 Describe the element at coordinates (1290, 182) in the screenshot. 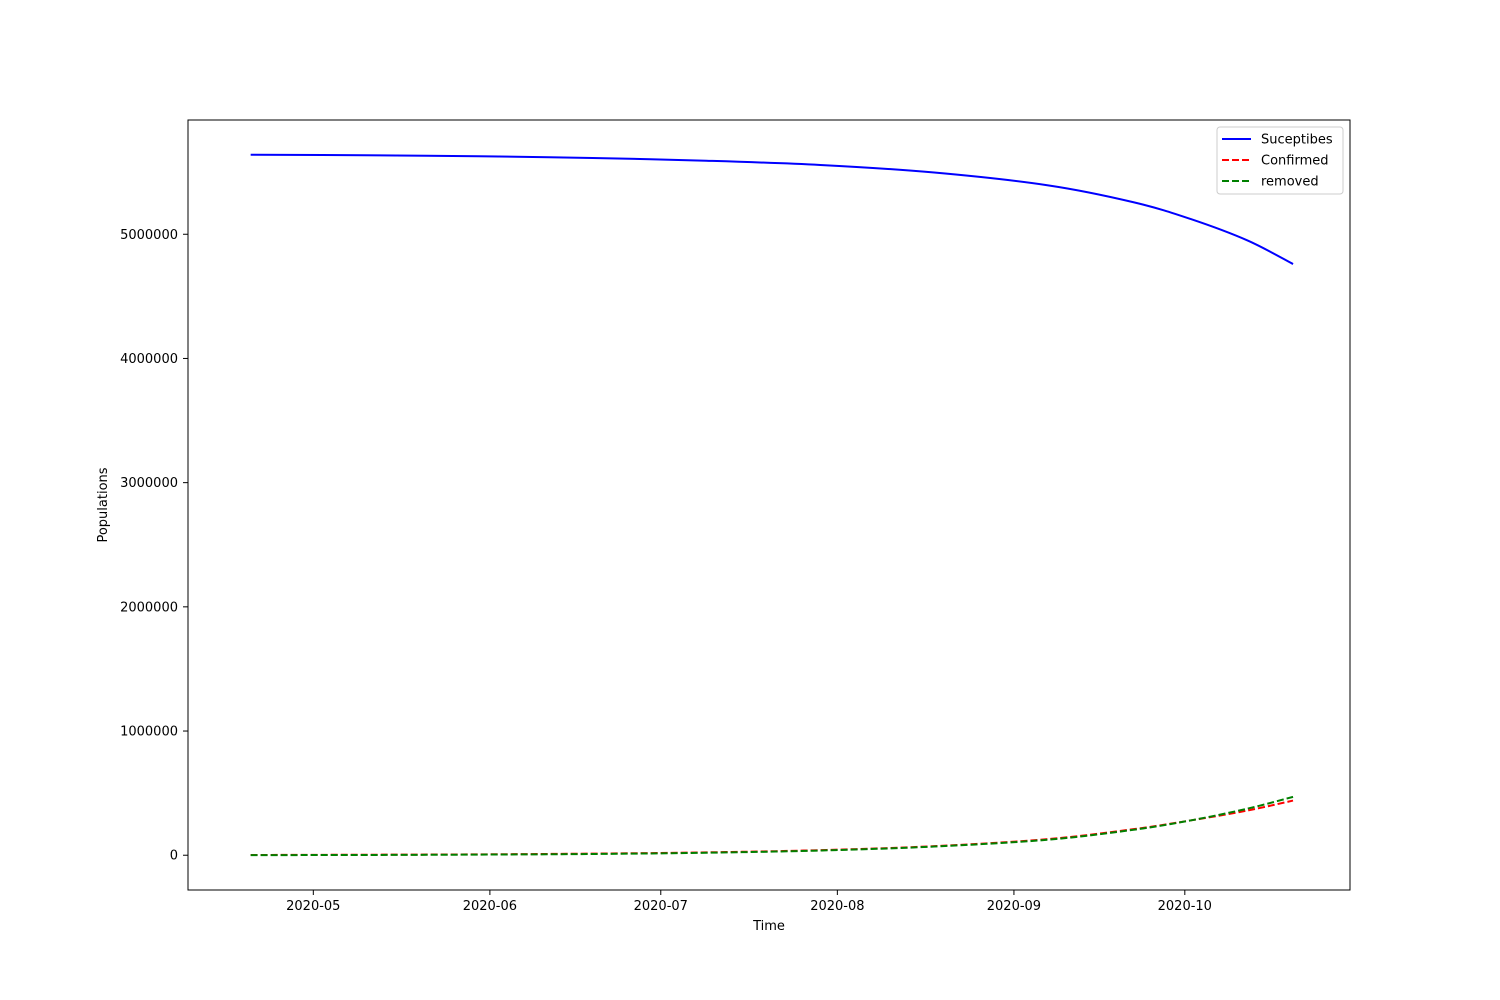

I see `legend-label-removed: removed` at that location.